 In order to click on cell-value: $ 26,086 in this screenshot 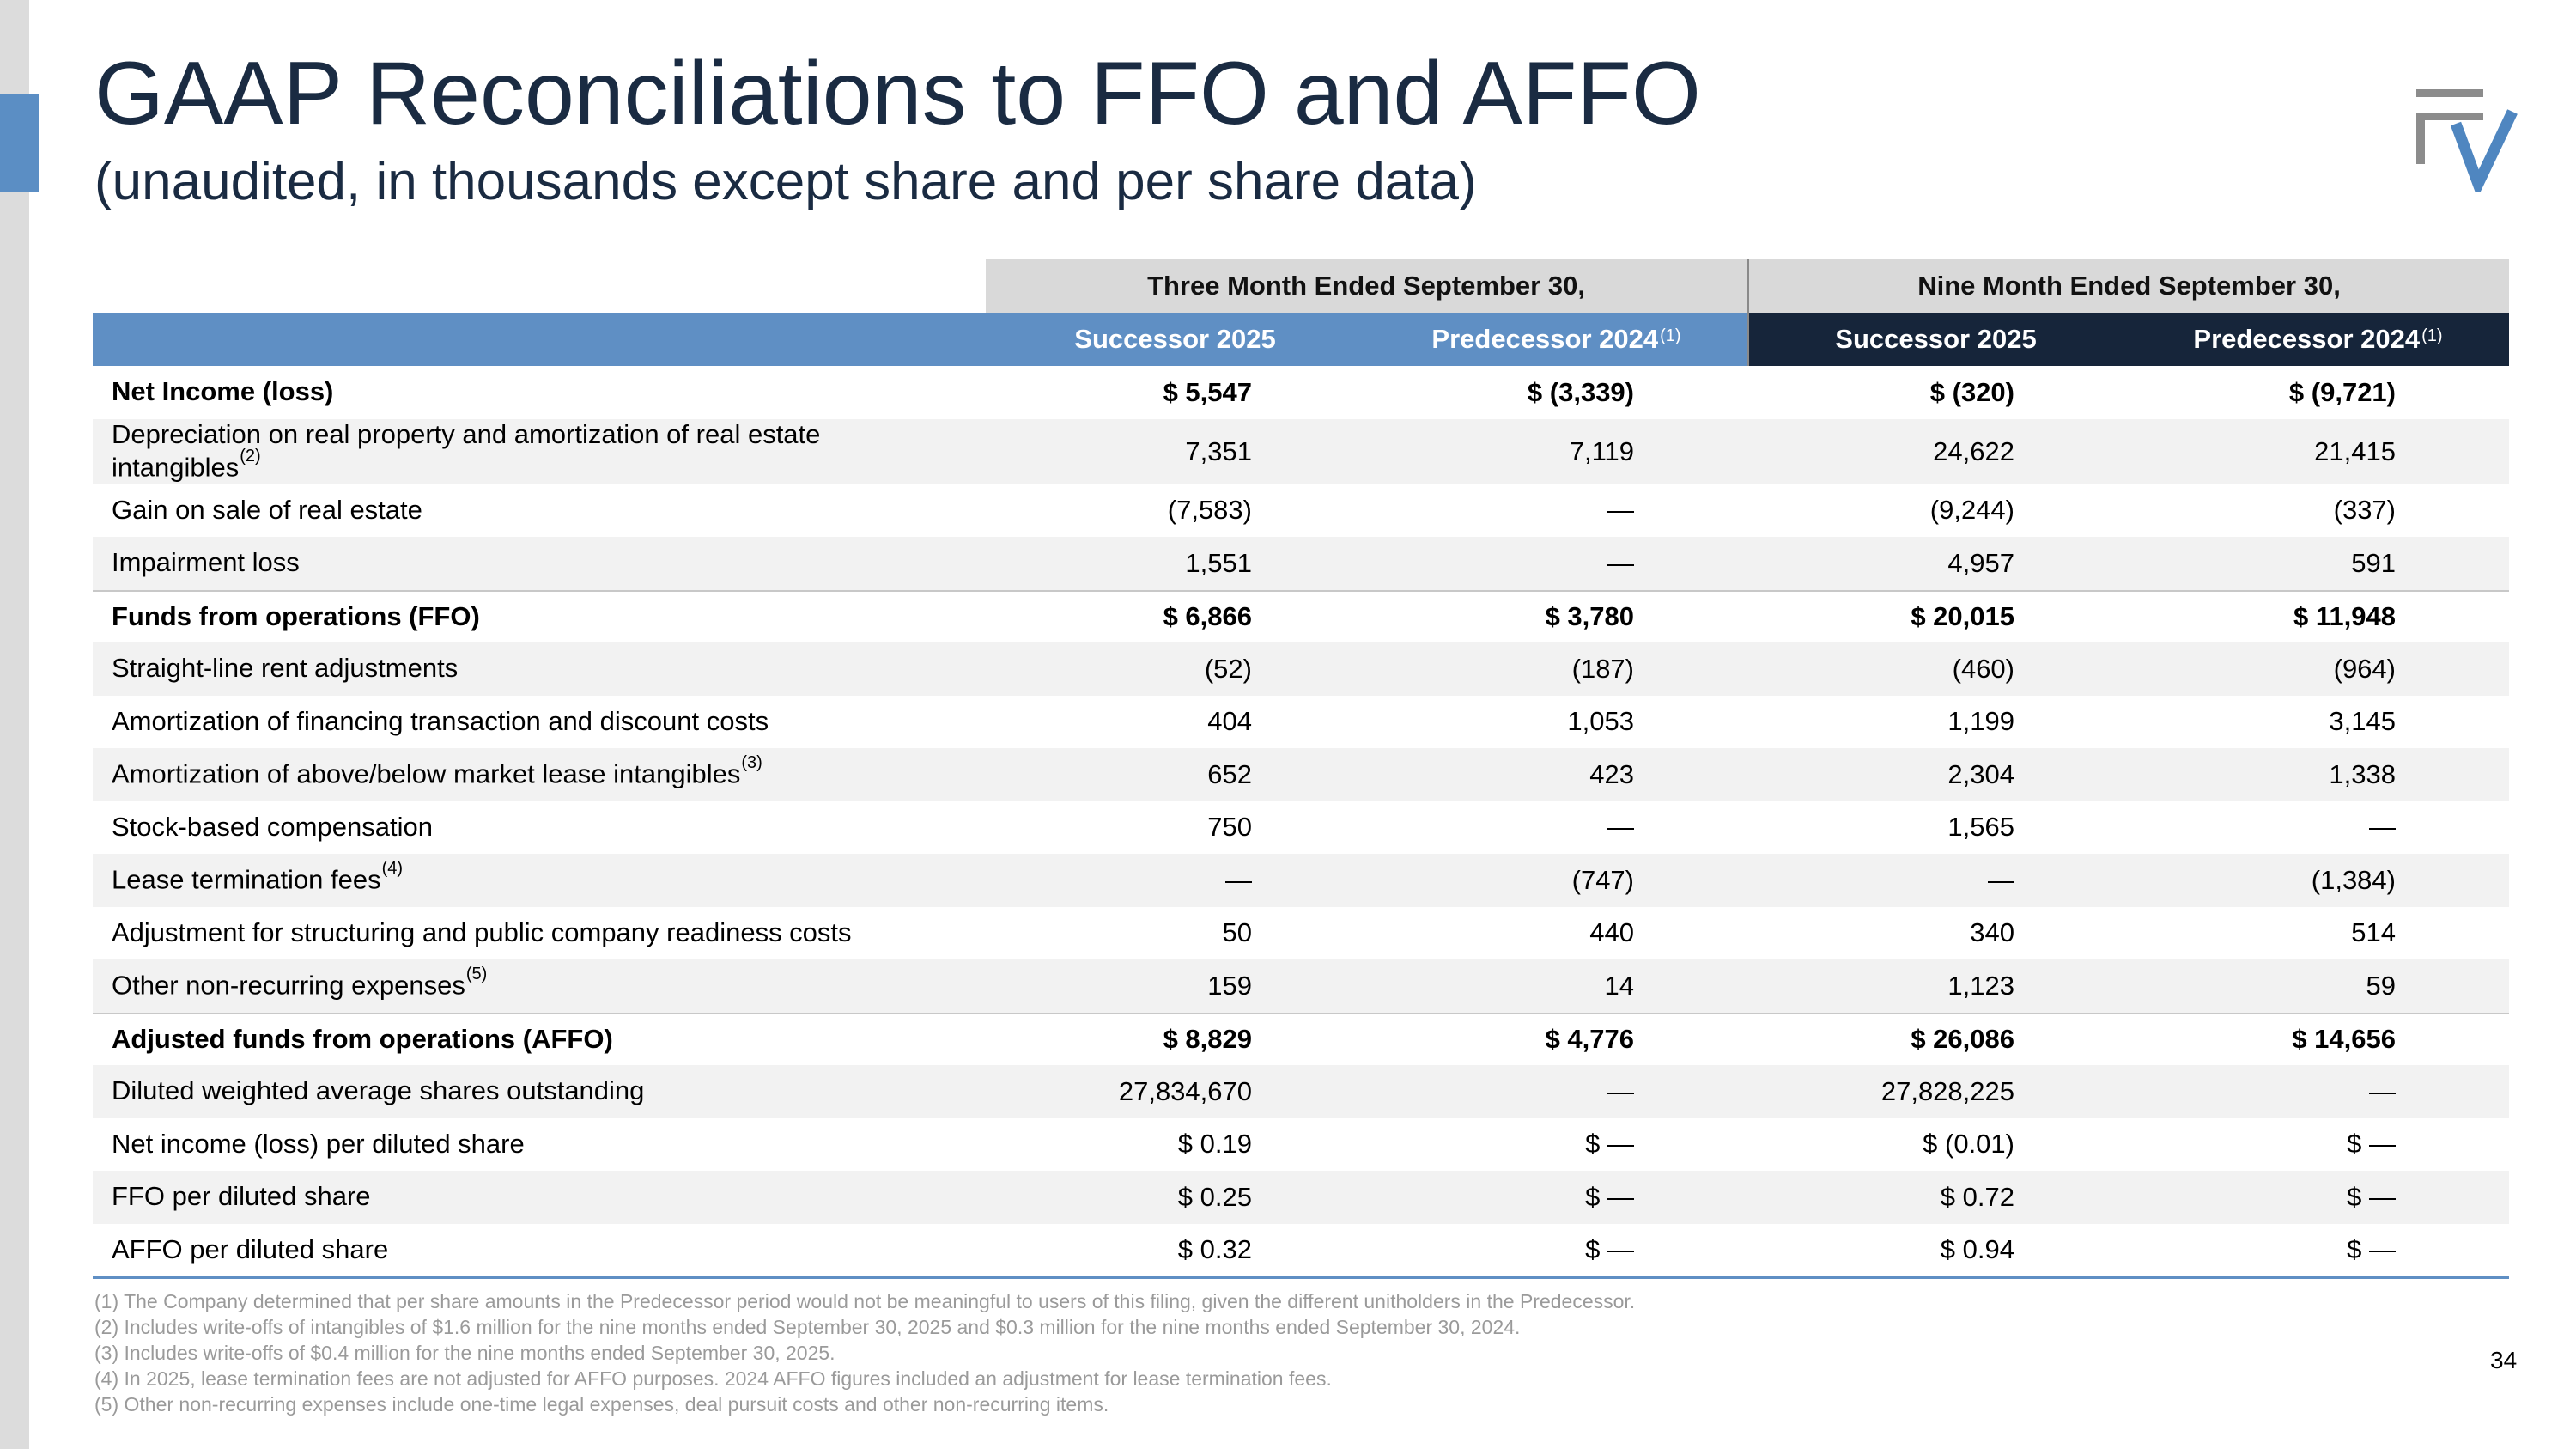, I will do `click(1962, 1039)`.